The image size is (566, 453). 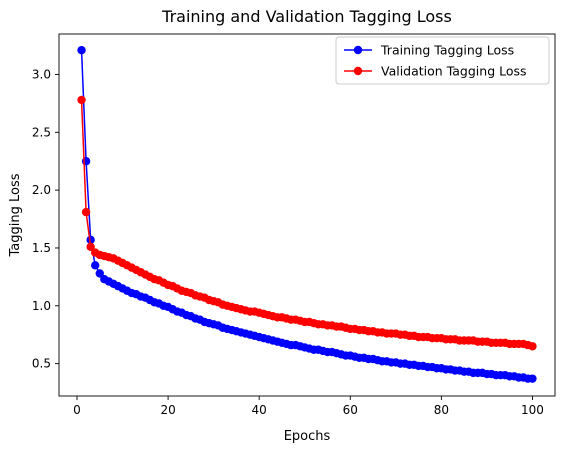 What do you see at coordinates (441, 410) in the screenshot?
I see `x-tick-label: 80` at bounding box center [441, 410].